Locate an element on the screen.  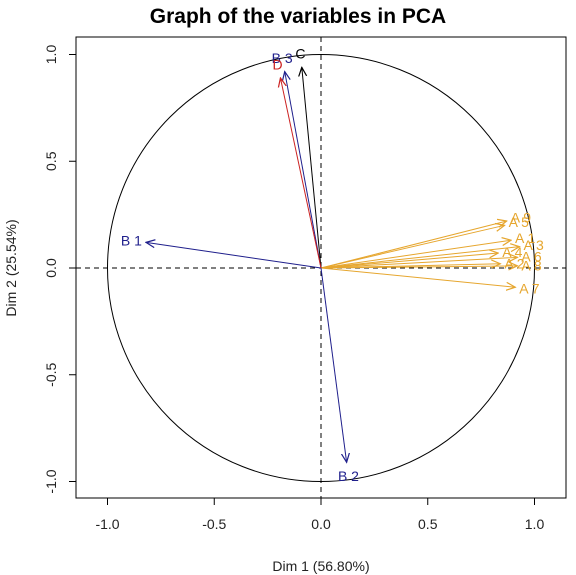
arrow-a3 is located at coordinates (420, 258).